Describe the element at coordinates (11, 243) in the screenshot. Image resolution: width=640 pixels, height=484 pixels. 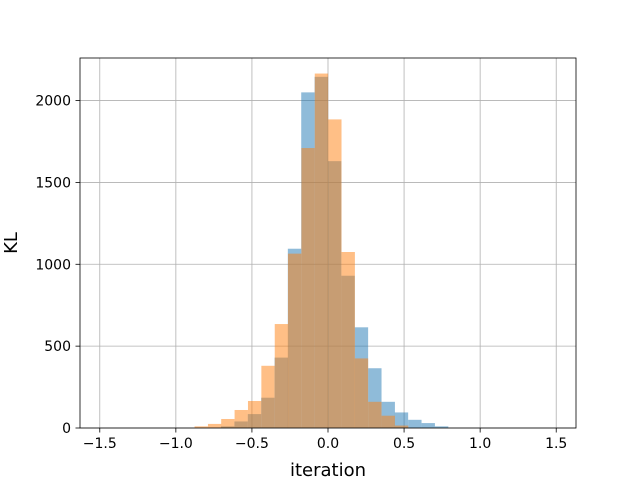
I see `y-axis-label: KL` at that location.